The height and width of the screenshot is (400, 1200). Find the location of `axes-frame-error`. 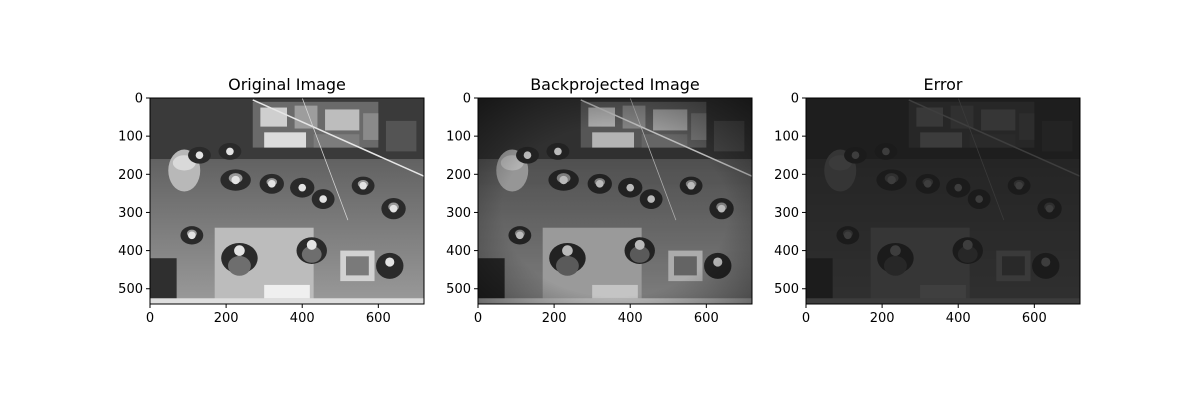

axes-frame-error is located at coordinates (943, 201).